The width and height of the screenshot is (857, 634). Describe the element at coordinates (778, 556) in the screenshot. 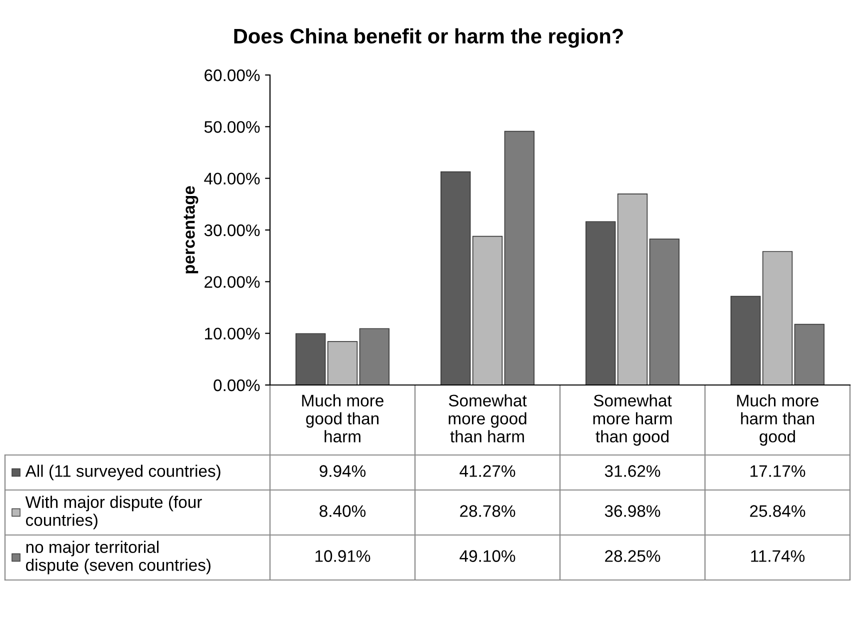

I see `data-label: 11.74%` at that location.